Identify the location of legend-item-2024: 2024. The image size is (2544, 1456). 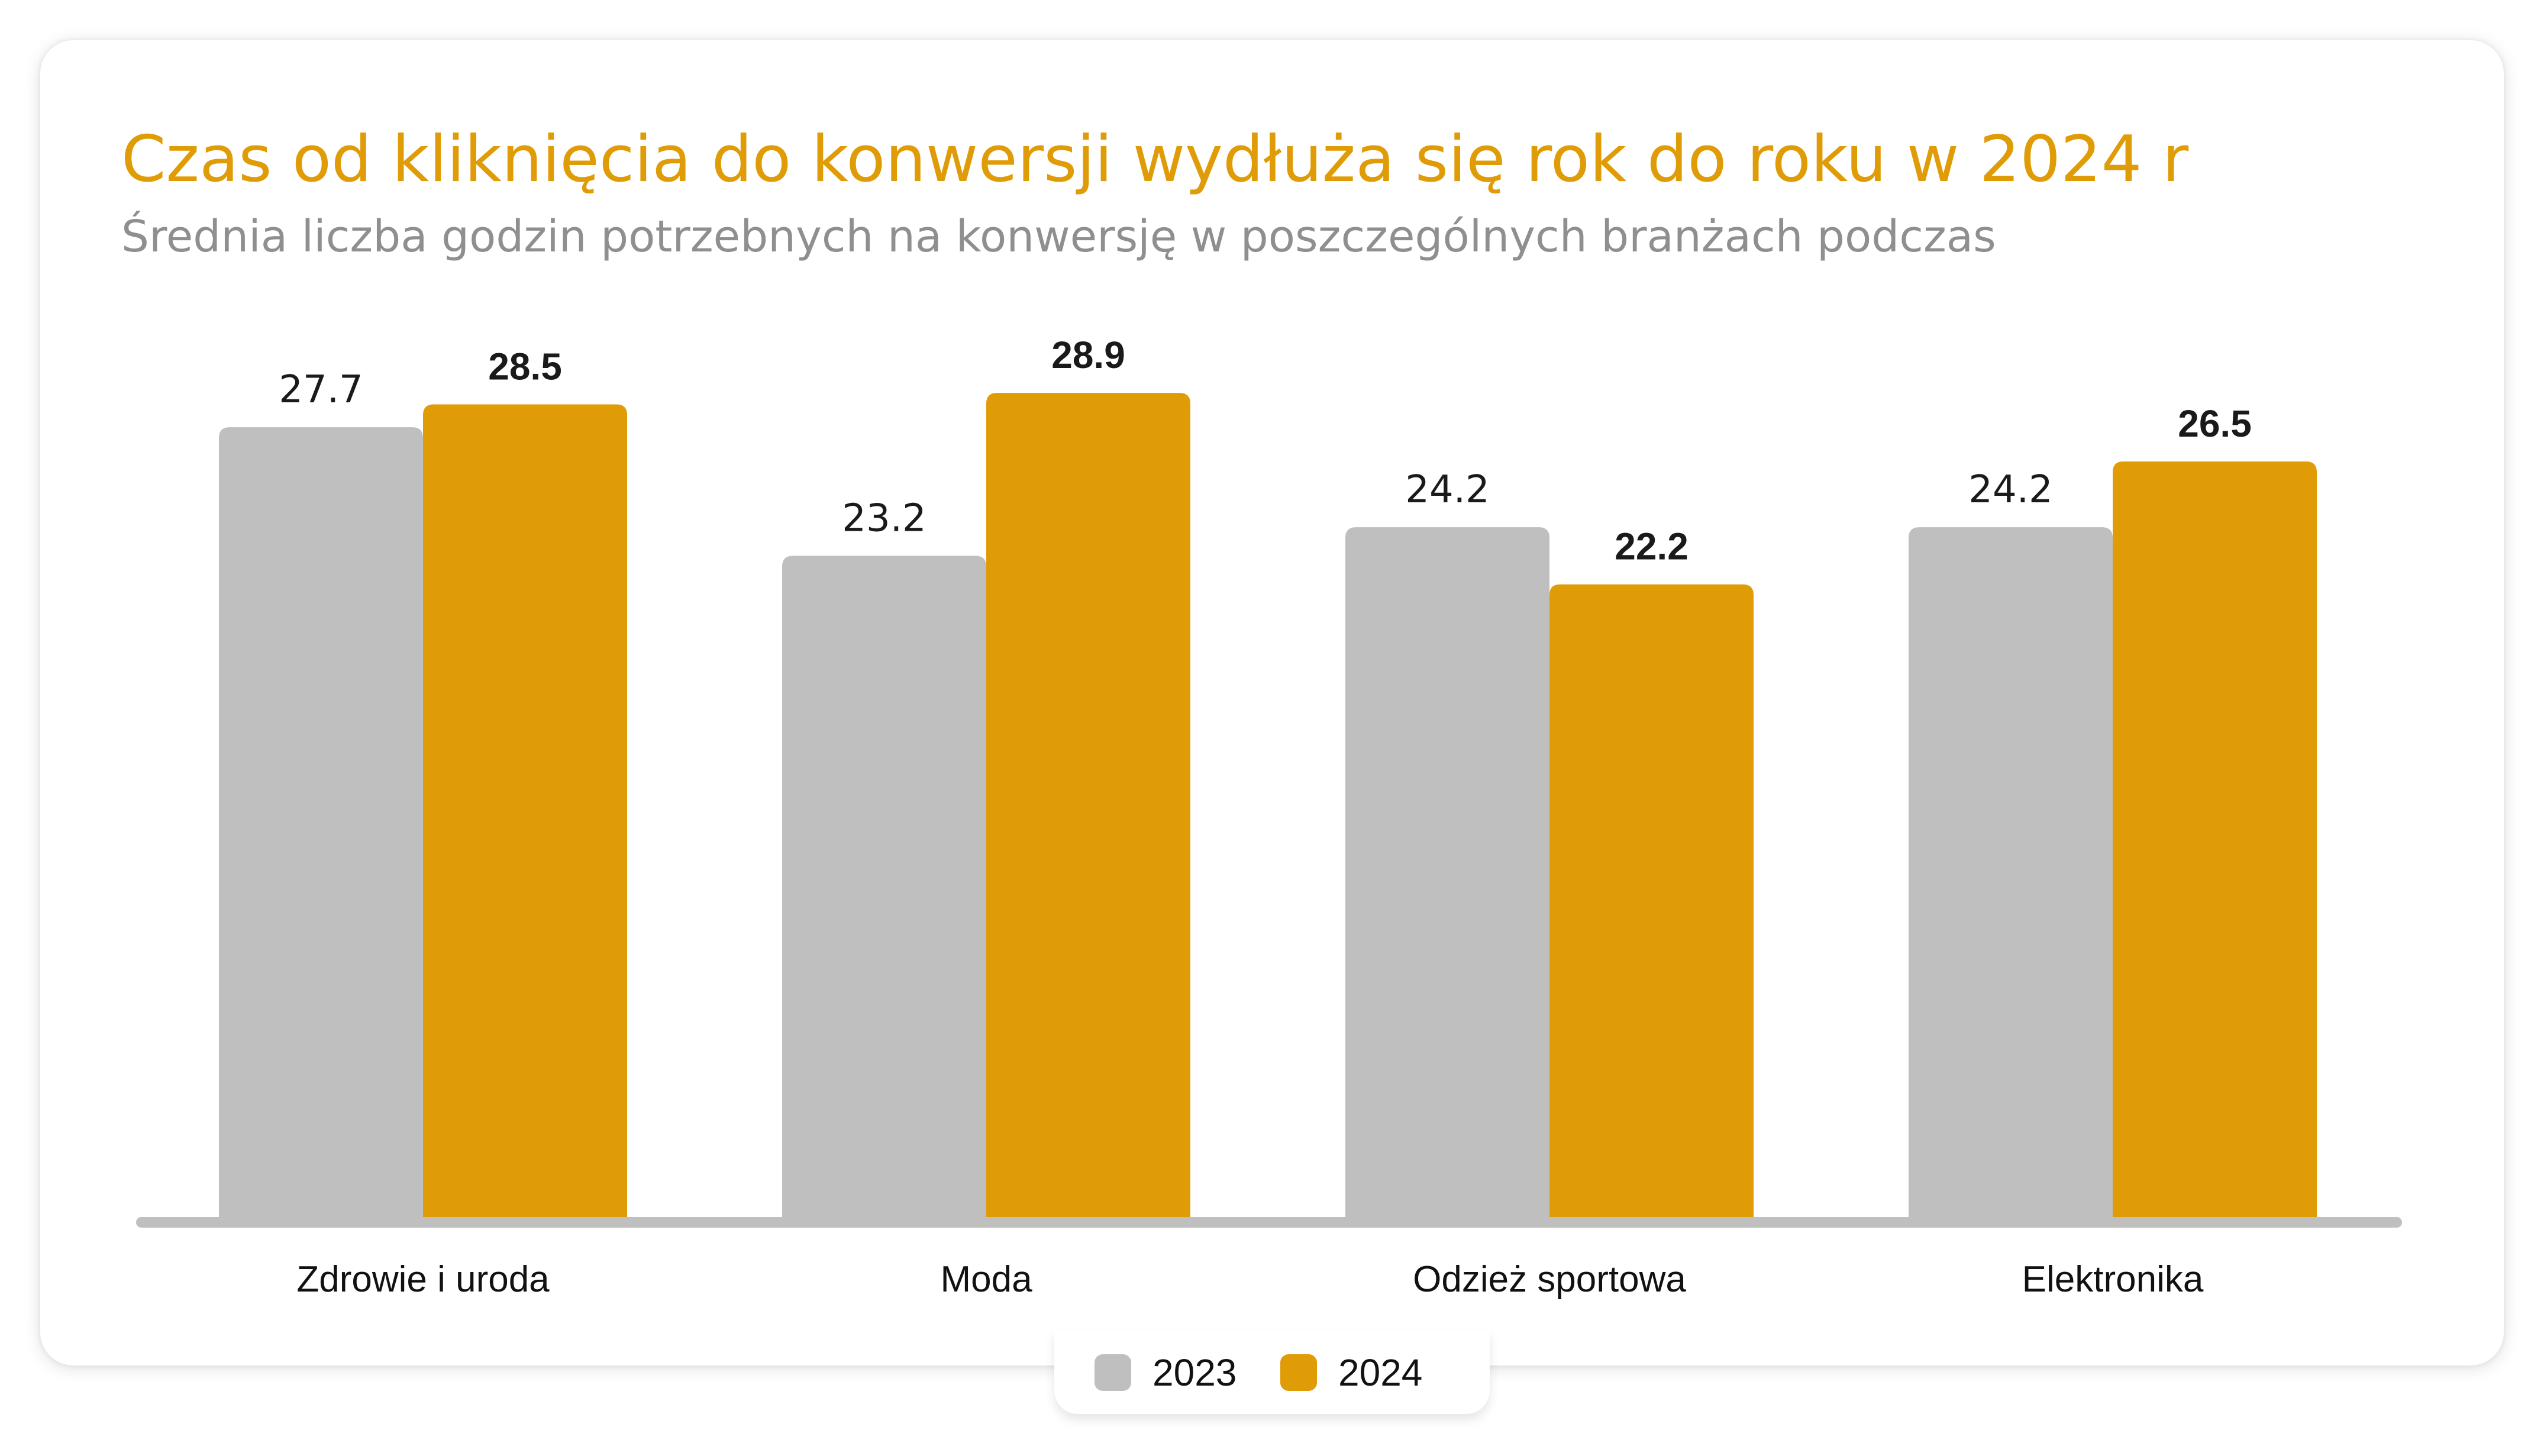
(1351, 1373).